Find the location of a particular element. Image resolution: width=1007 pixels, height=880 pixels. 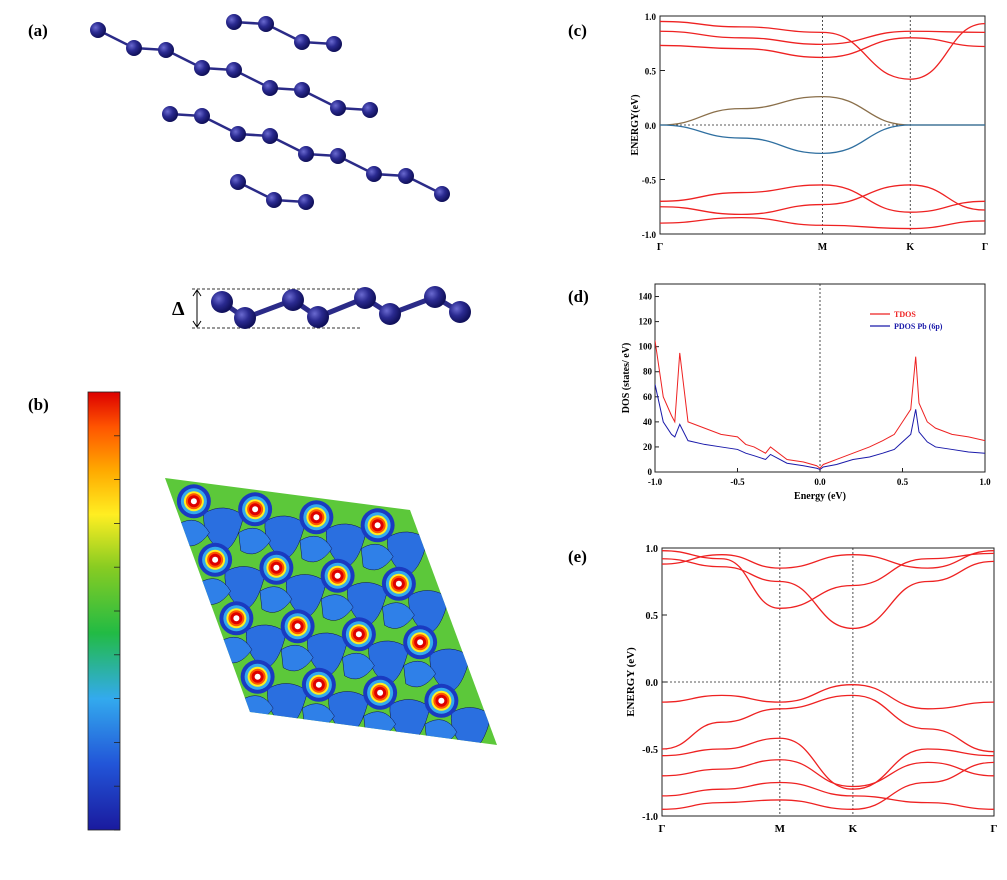

y-tick-label: 0 is located at coordinates (650, 472).